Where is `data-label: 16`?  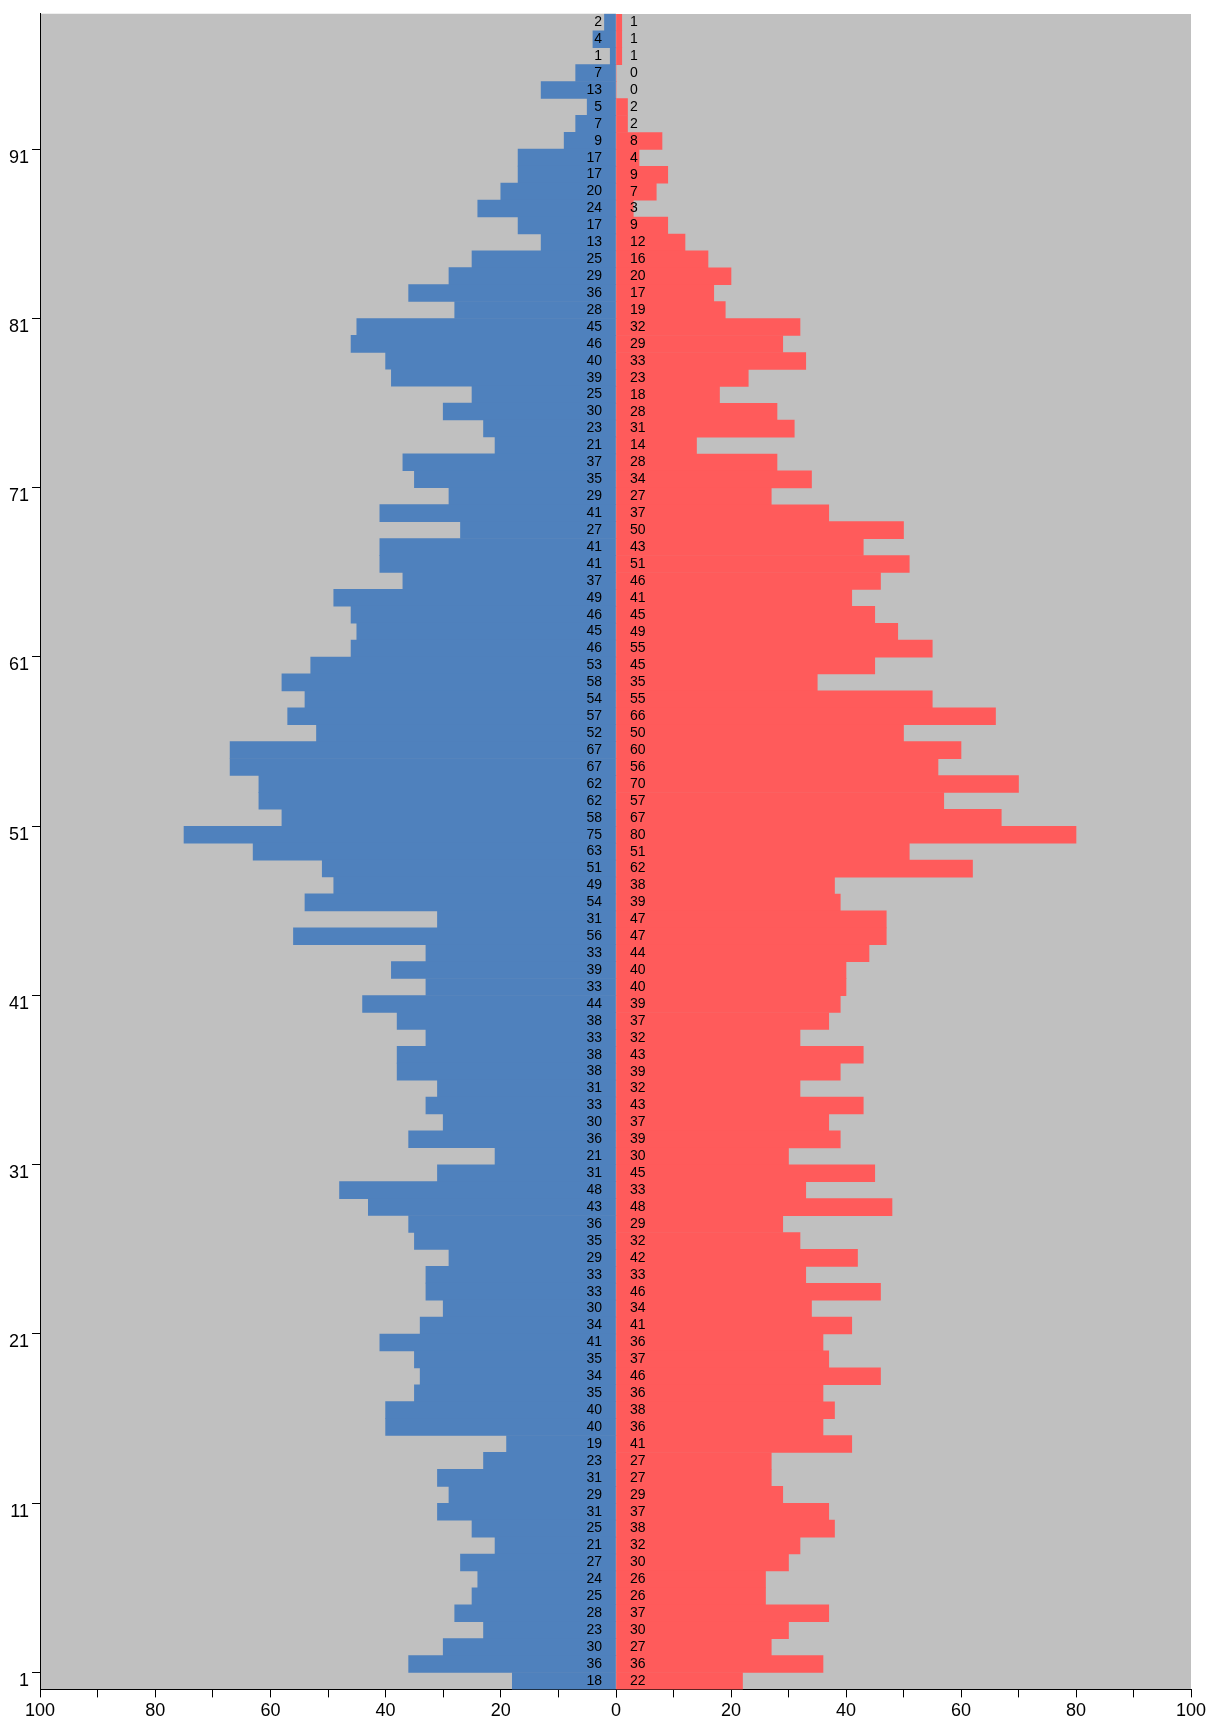
data-label: 16 is located at coordinates (638, 258).